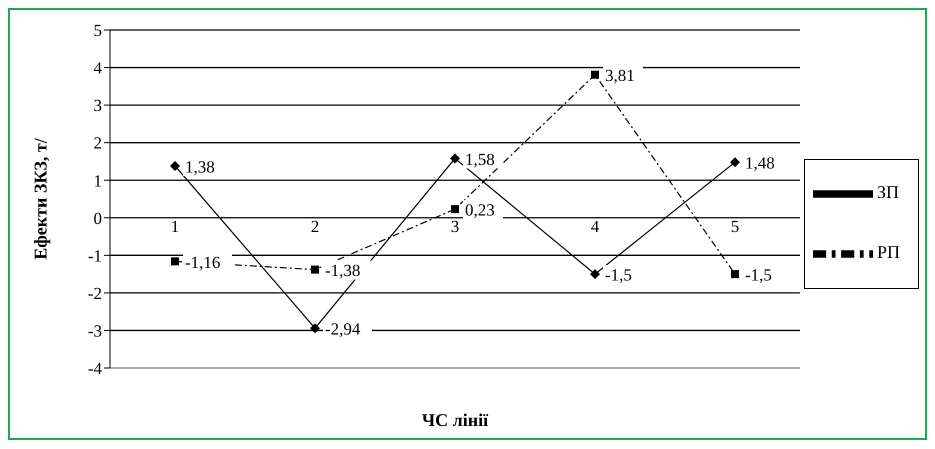 The image size is (935, 449). What do you see at coordinates (342, 270) in the screenshot?
I see `data-label: -1,38` at bounding box center [342, 270].